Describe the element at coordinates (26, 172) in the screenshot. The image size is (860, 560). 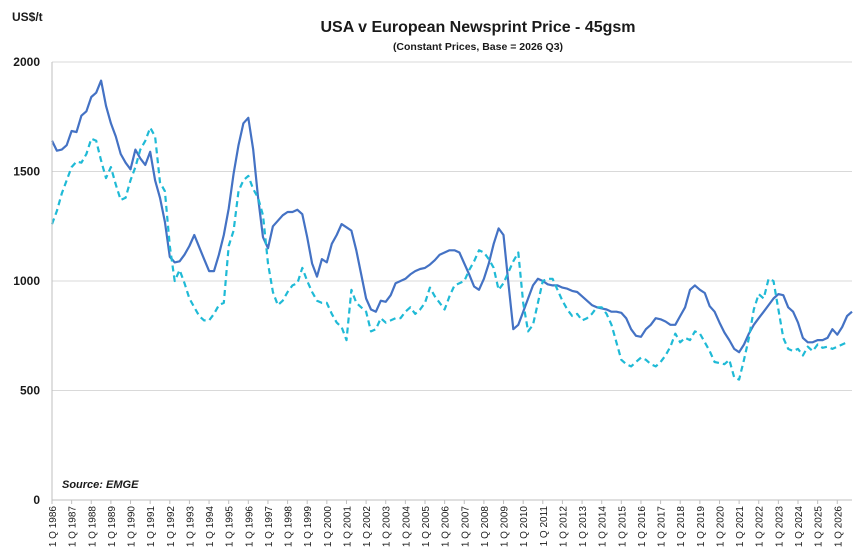
I see `y-tick-label: 1500` at that location.